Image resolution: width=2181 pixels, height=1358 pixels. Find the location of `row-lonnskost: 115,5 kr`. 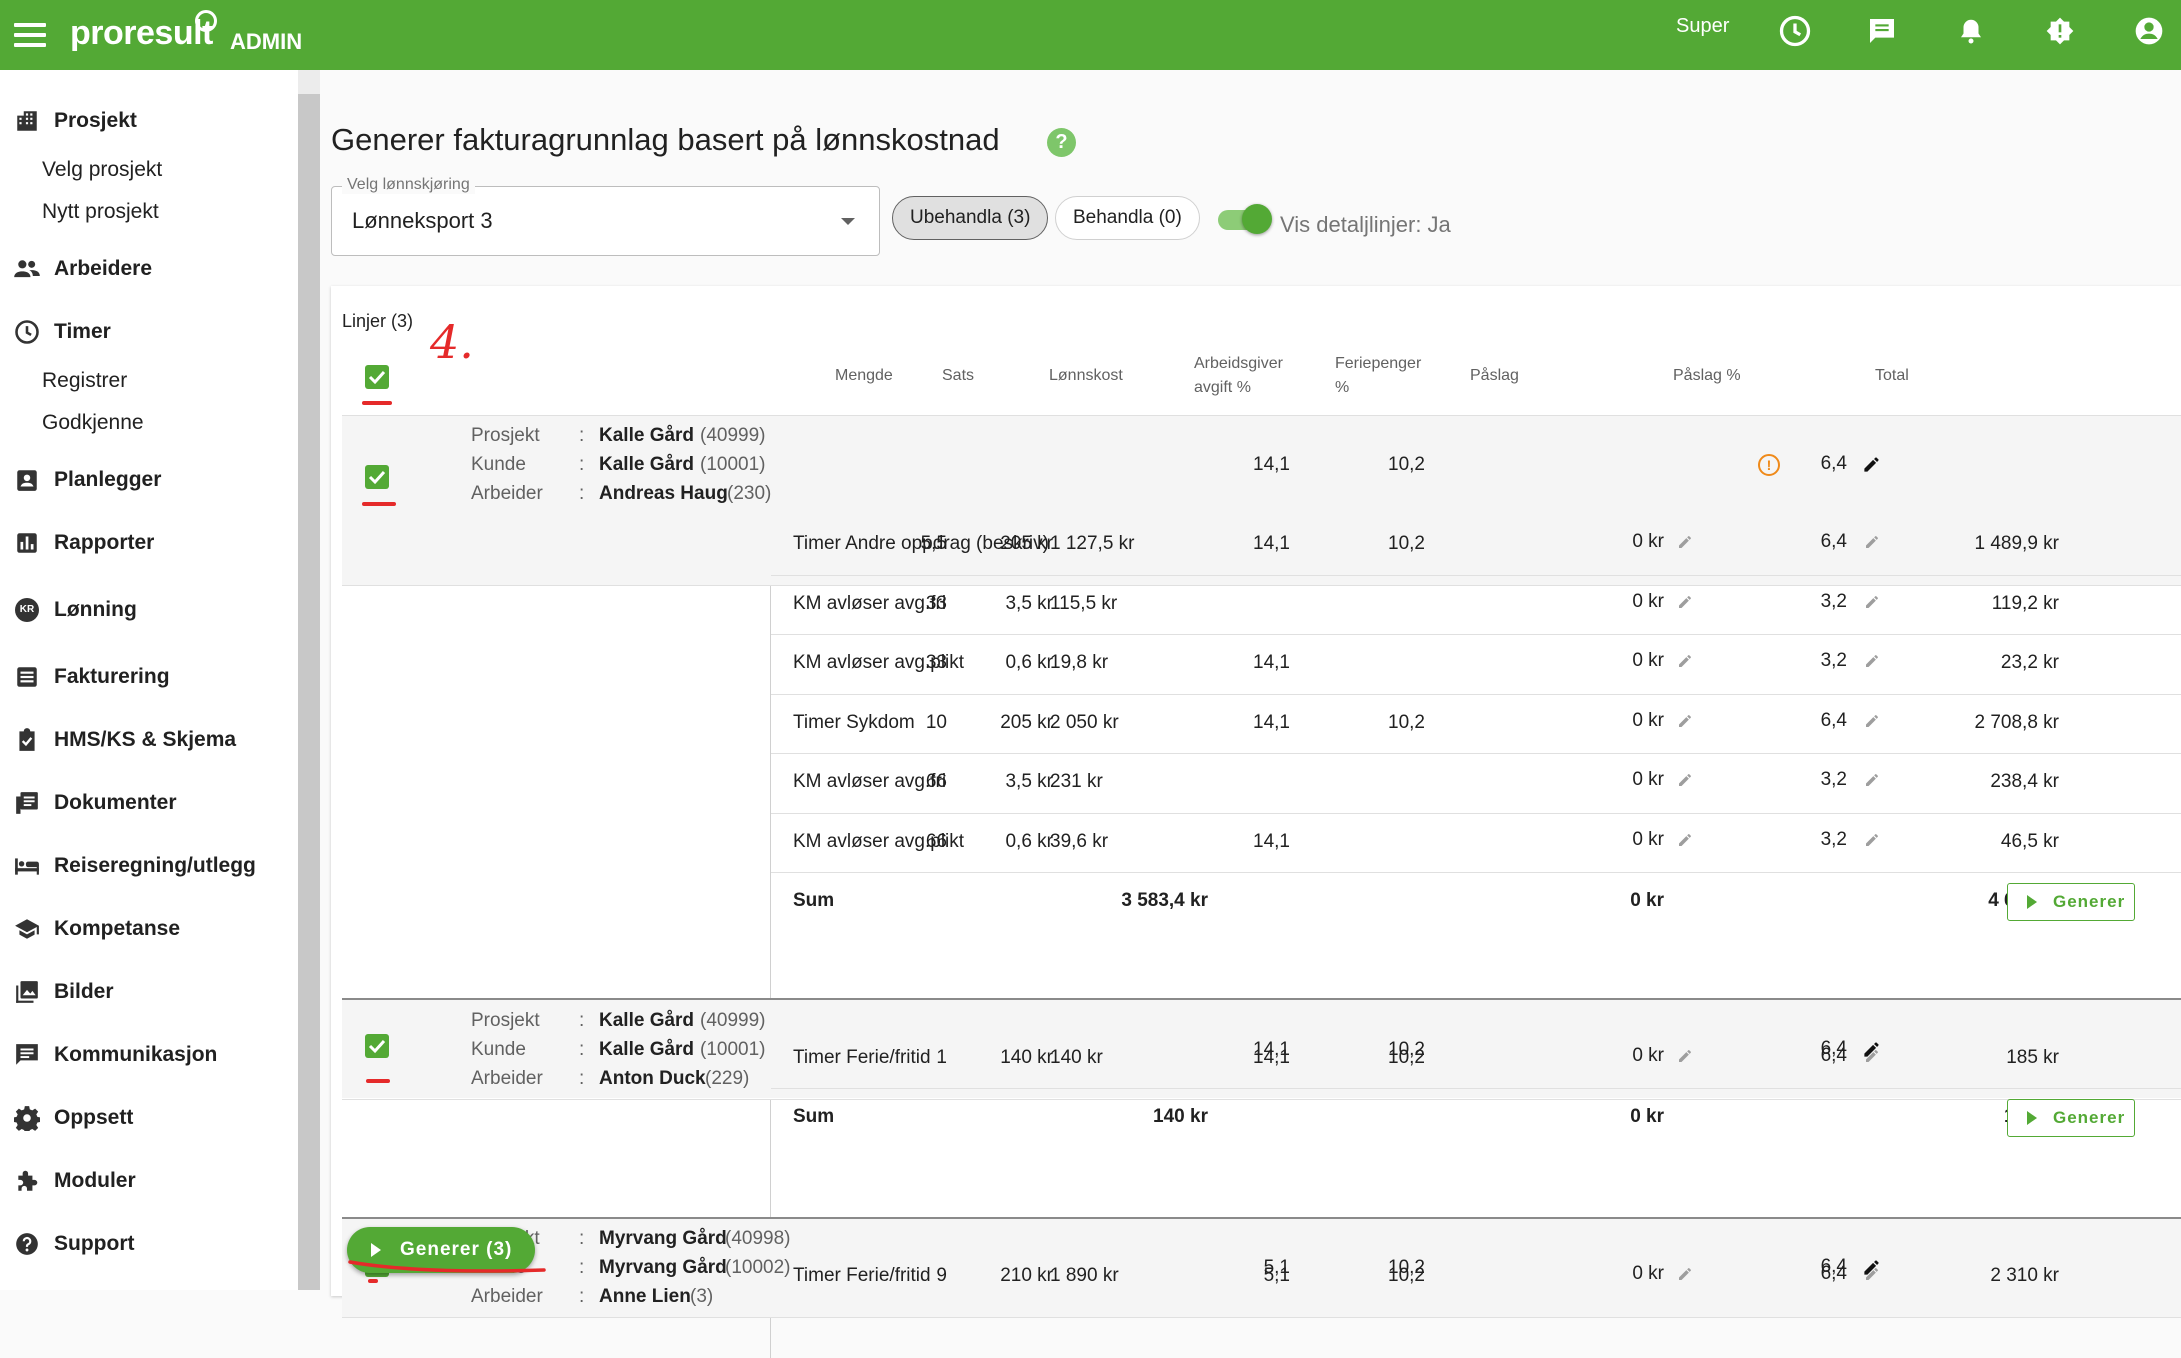

row-lonnskost: 115,5 kr is located at coordinates (1084, 603).